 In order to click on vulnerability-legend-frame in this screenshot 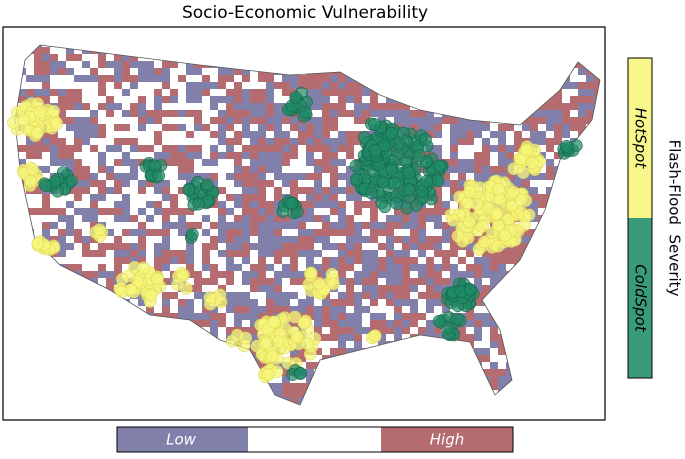, I will do `click(315, 439)`.